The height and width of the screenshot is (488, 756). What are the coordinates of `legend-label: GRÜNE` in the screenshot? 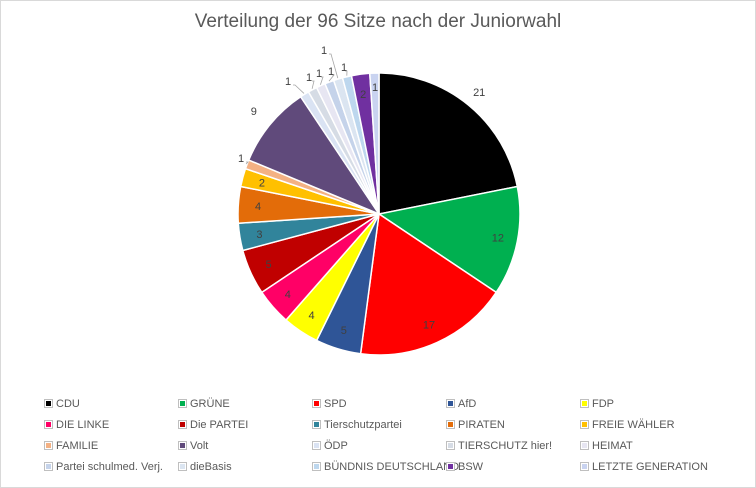 It's located at (210, 403).